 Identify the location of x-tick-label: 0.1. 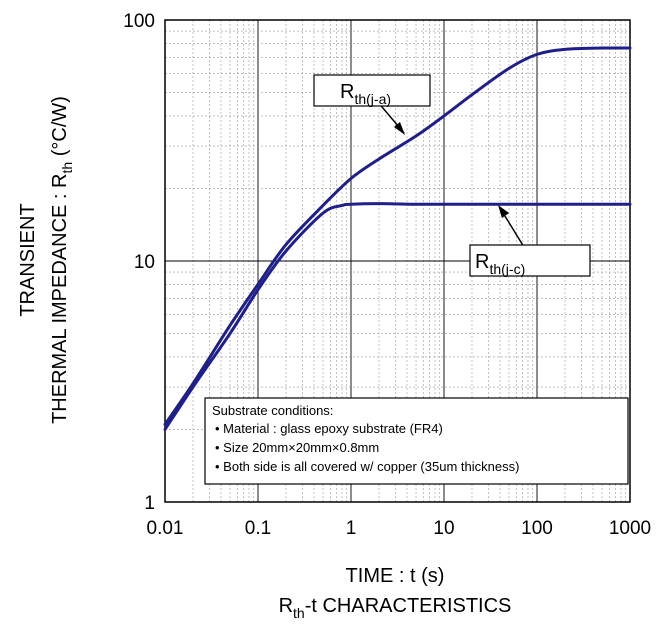
(258, 528).